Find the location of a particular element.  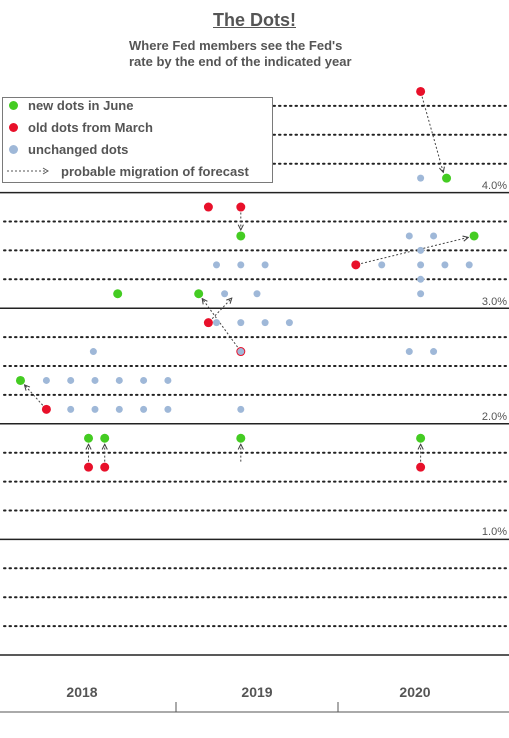

x-category-label: 2019 is located at coordinates (257, 692).